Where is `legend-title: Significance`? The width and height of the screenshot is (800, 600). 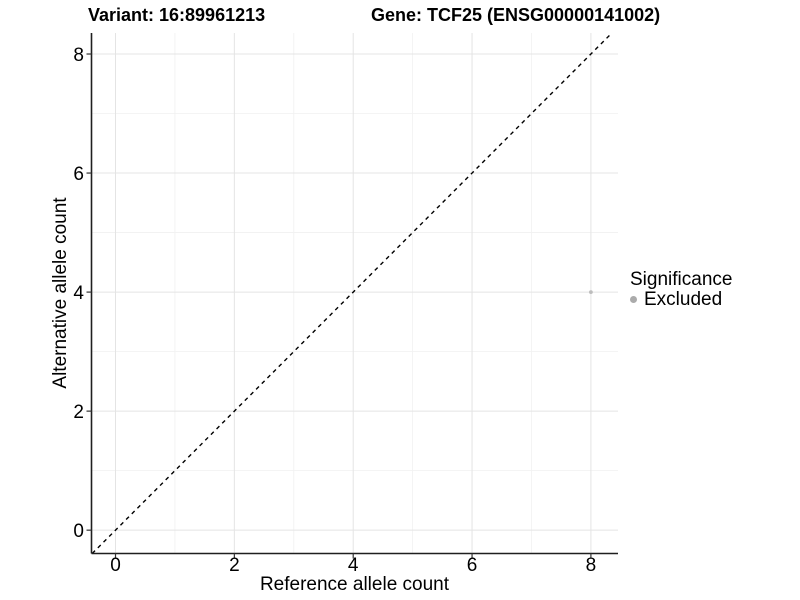
legend-title: Significance is located at coordinates (681, 279).